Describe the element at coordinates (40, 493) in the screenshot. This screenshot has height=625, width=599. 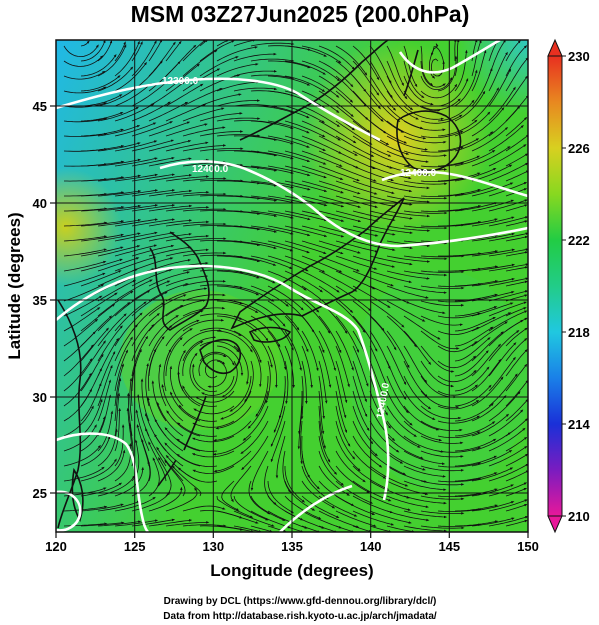
I see `y-tick-label: 25` at that location.